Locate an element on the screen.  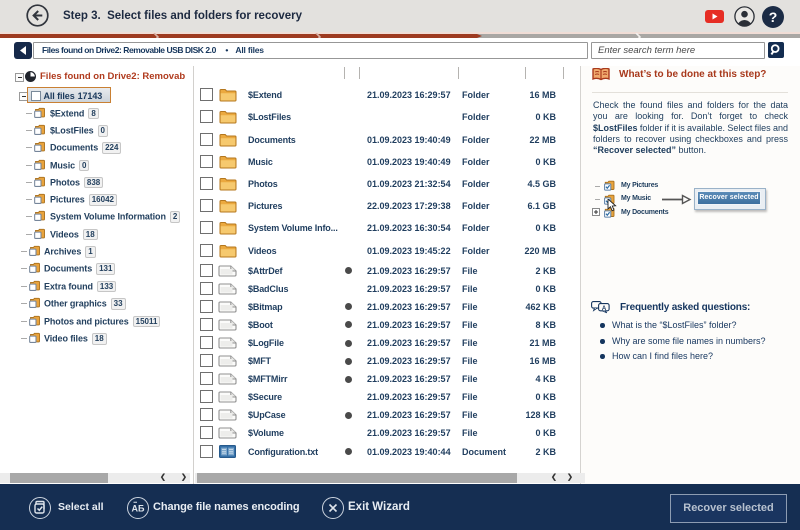
svg-text: A is located at coordinates (604, 309).